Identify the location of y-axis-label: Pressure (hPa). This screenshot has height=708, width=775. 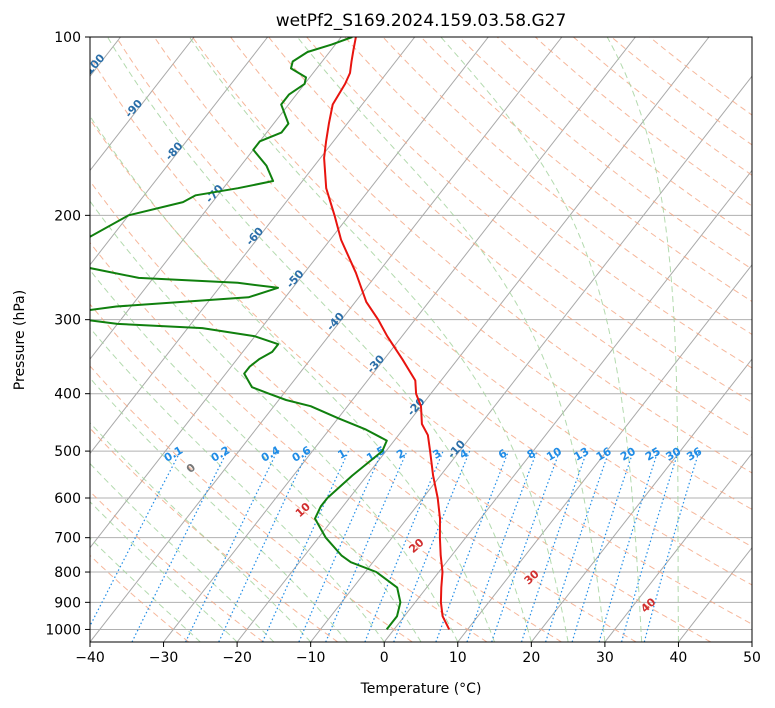
(20, 340).